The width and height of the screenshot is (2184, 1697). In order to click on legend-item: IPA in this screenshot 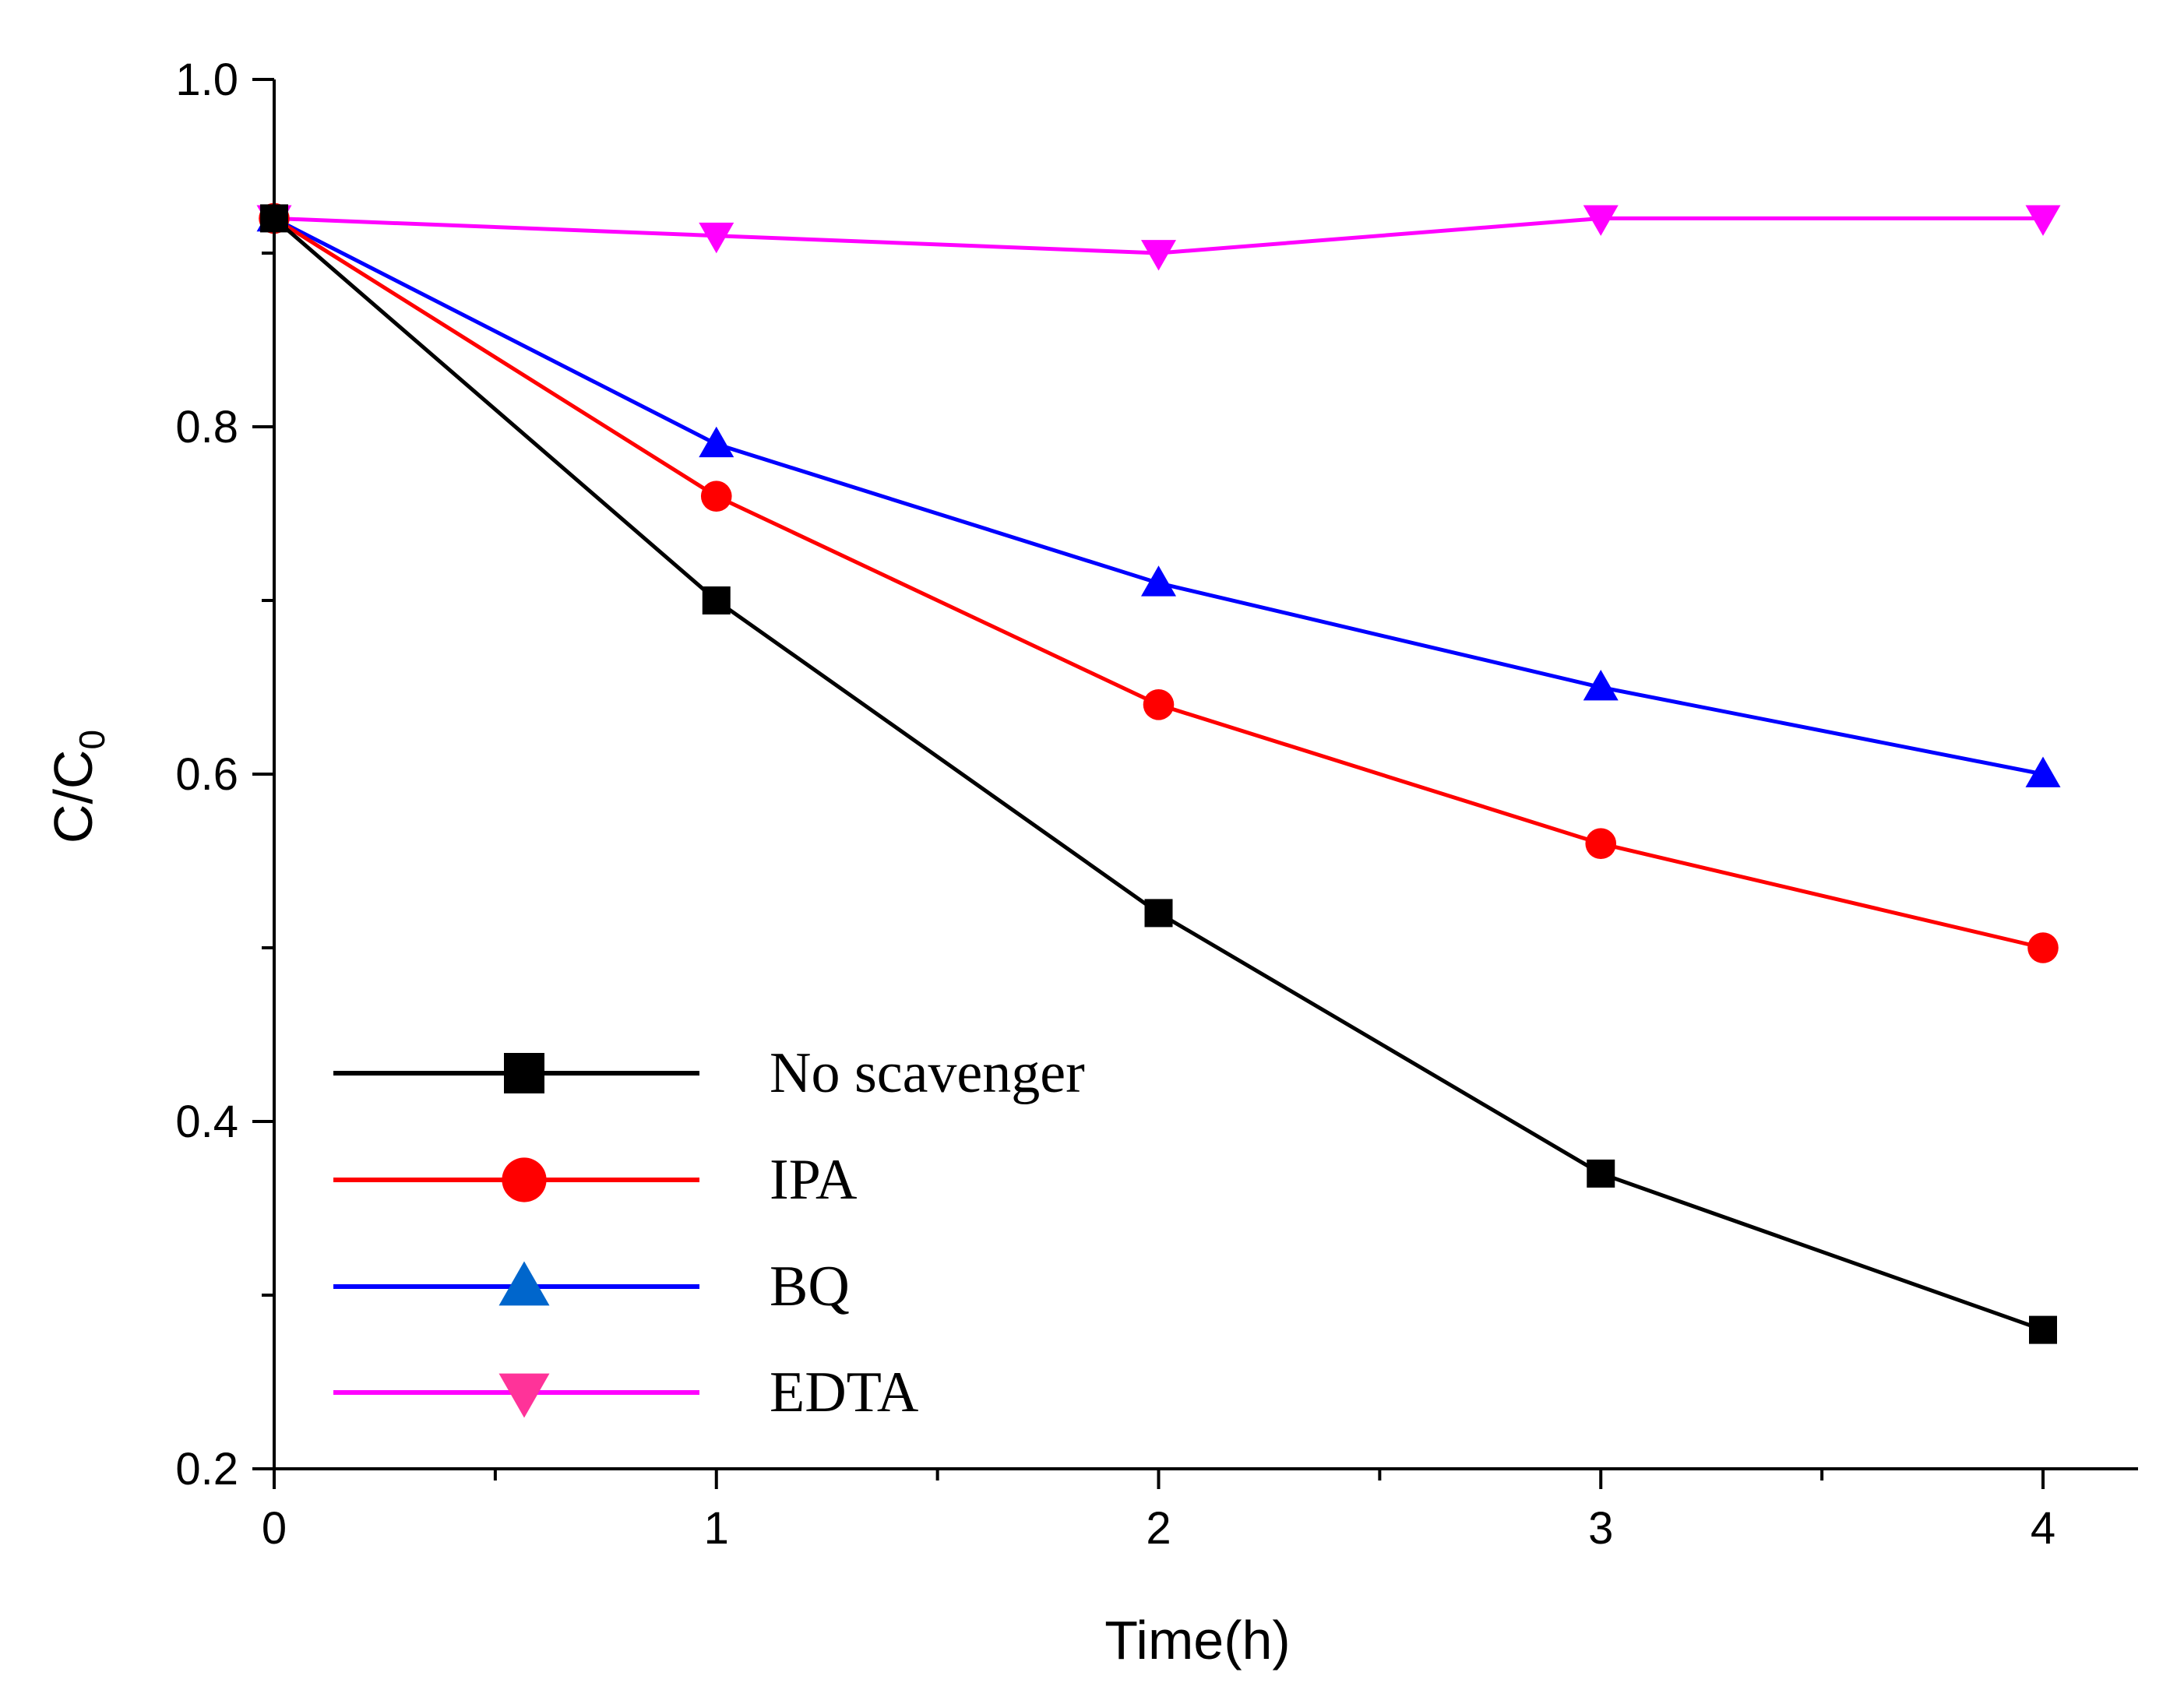, I will do `click(595, 1180)`.